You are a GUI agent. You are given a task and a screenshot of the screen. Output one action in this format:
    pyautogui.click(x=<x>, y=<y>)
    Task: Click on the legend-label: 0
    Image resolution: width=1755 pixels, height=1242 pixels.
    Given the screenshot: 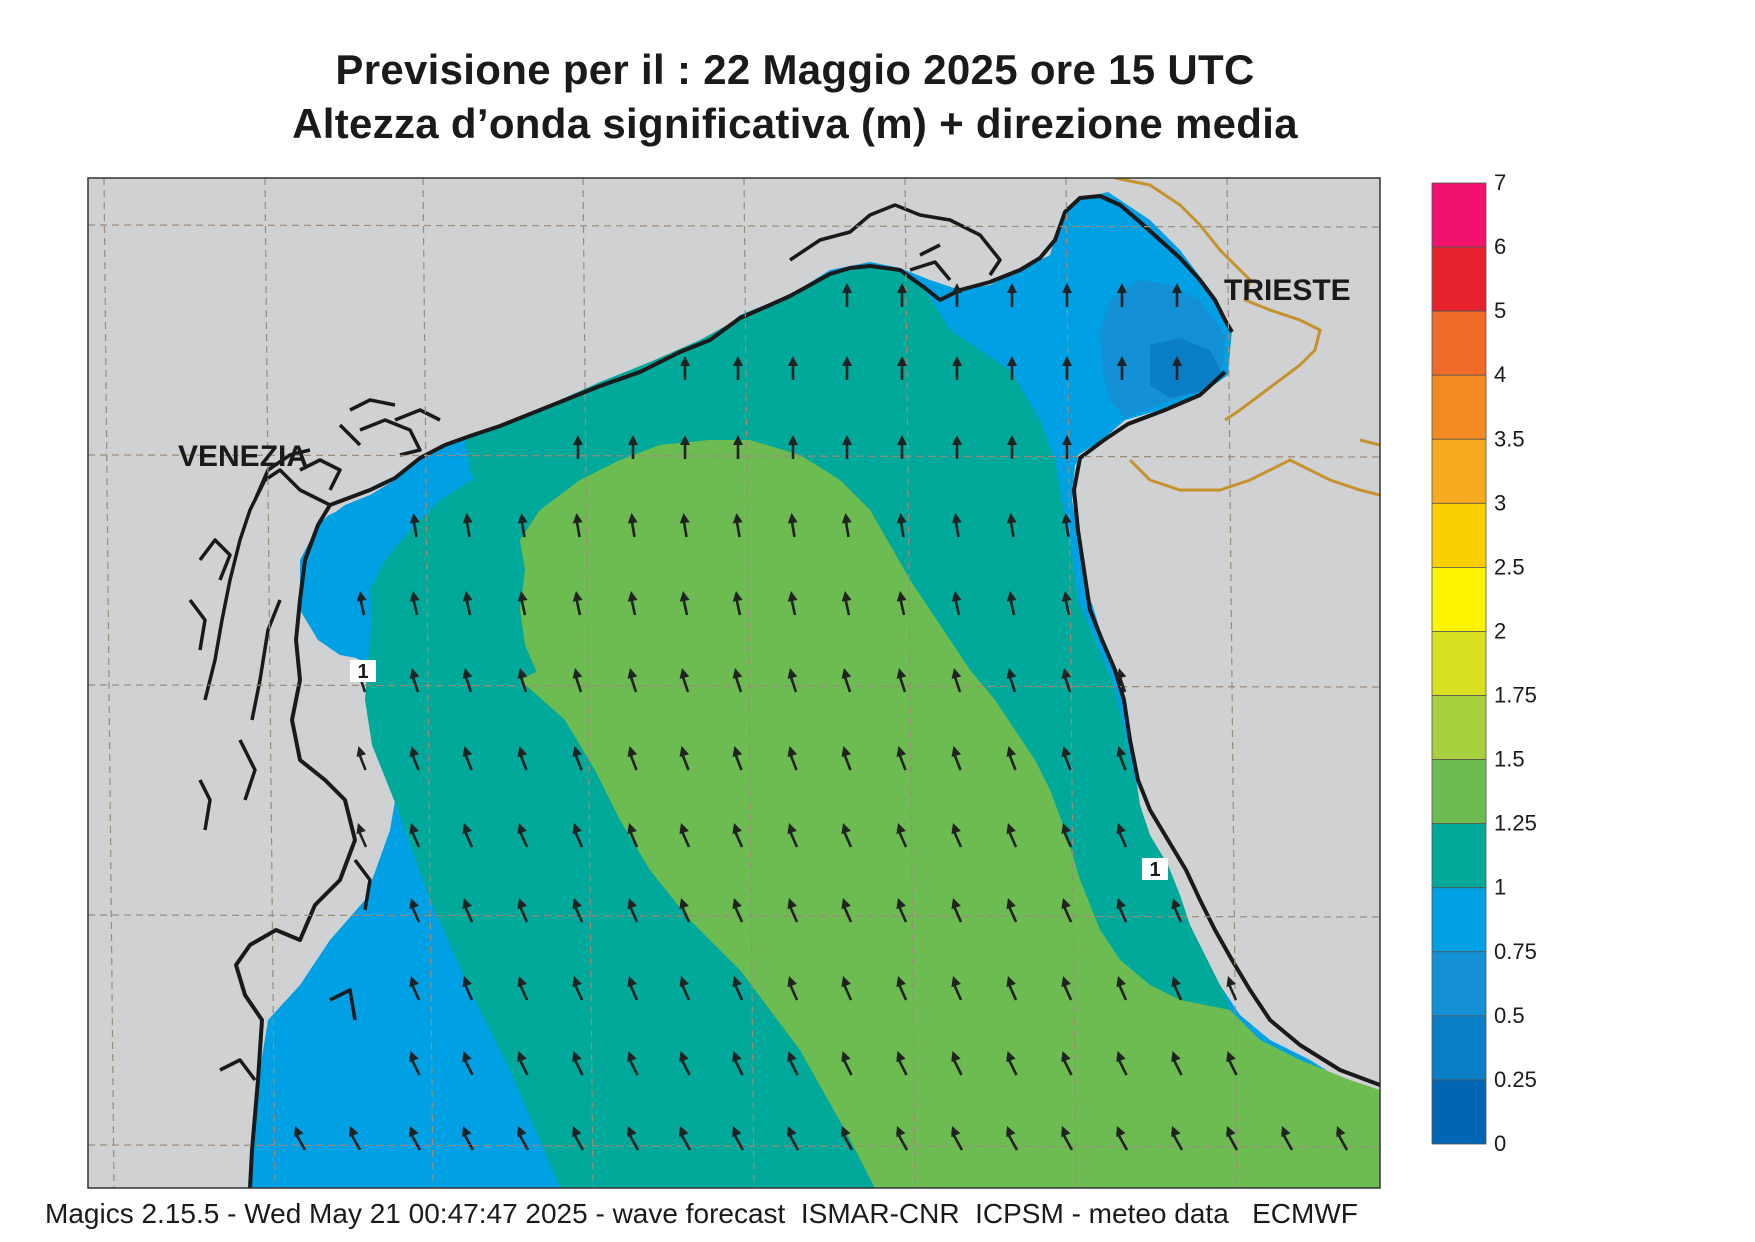 What is the action you would take?
    pyautogui.click(x=1500, y=1143)
    